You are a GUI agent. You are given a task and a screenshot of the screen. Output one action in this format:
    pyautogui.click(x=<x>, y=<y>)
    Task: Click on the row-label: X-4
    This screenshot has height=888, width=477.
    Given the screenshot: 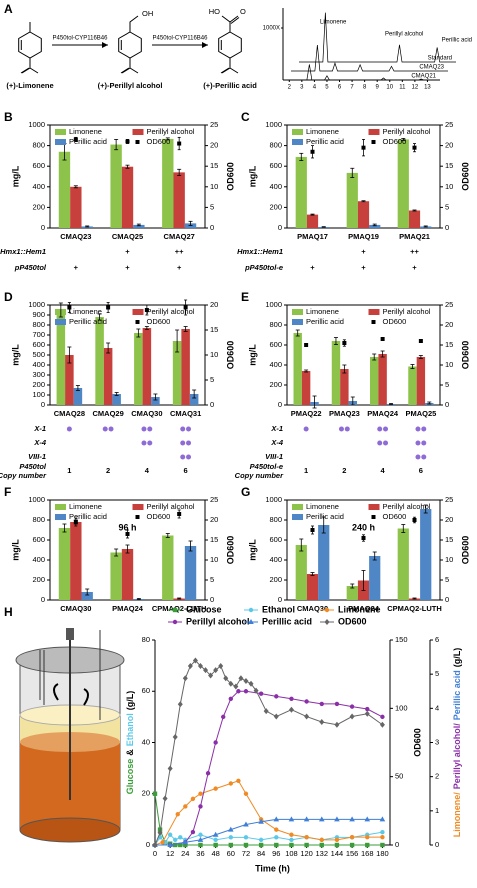 What is the action you would take?
    pyautogui.click(x=277, y=442)
    